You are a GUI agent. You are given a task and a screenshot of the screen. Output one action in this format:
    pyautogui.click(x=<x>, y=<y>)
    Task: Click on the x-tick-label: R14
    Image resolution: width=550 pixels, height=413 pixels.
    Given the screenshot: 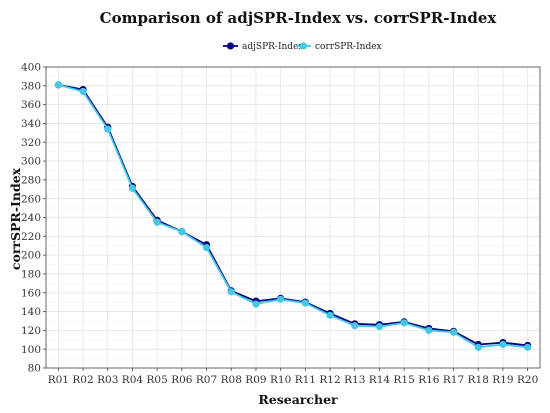 What is the action you would take?
    pyautogui.click(x=380, y=380)
    